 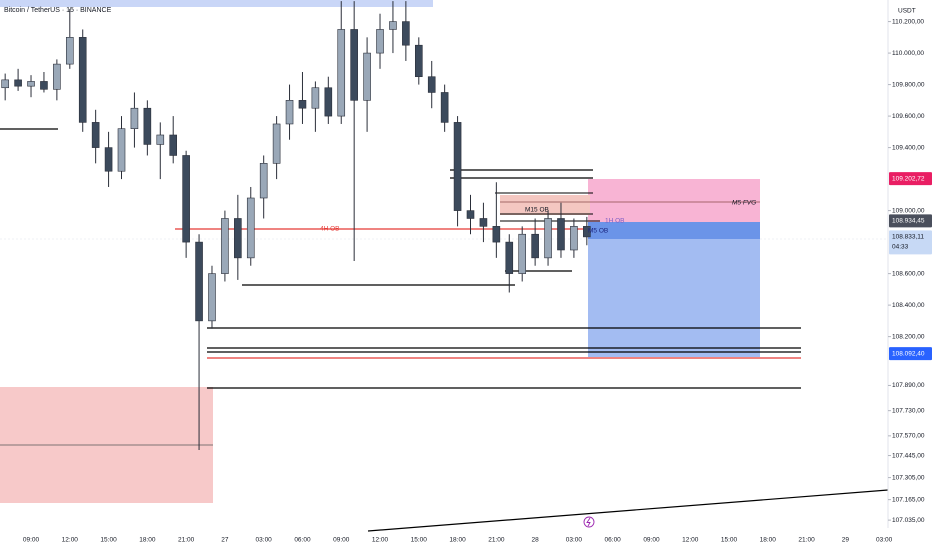 I want to click on y-tick-label: 108.600,00, so click(x=908, y=273).